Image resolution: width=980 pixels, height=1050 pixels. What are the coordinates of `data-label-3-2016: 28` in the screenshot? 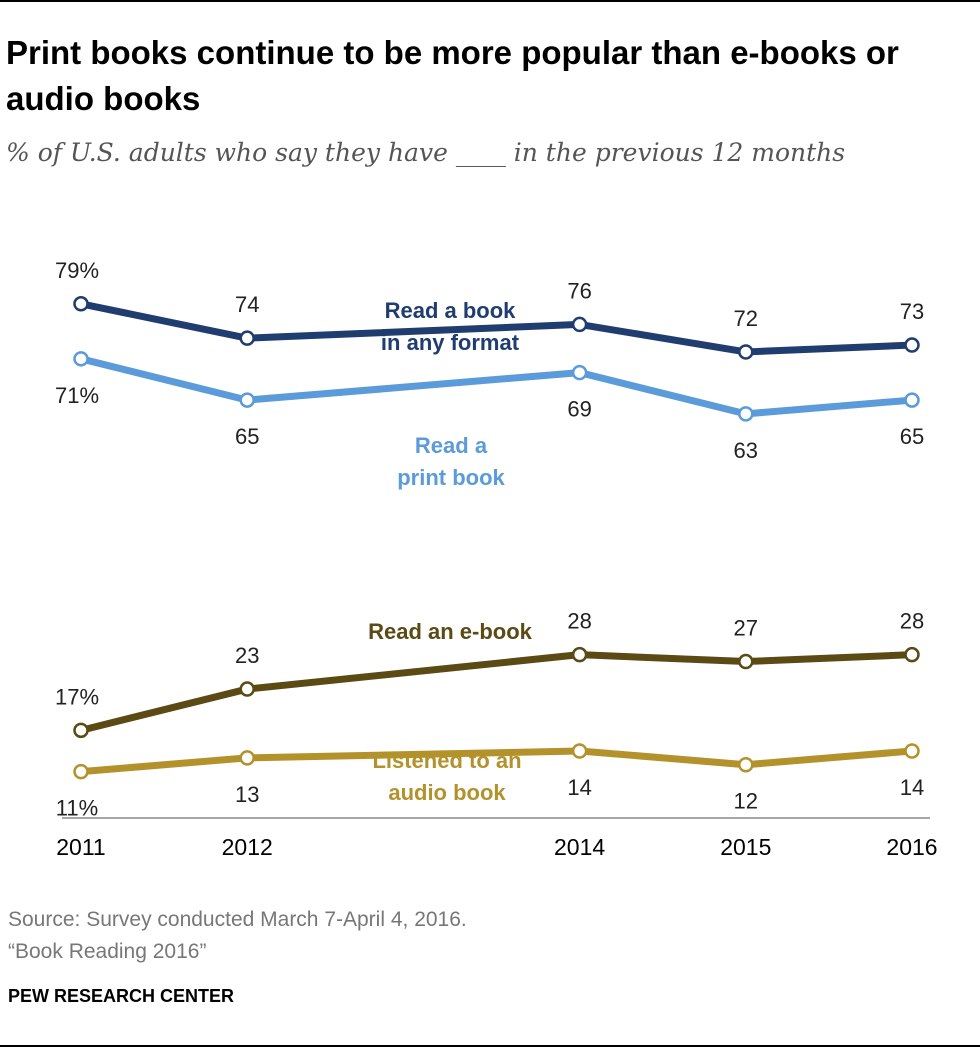 It's located at (912, 621).